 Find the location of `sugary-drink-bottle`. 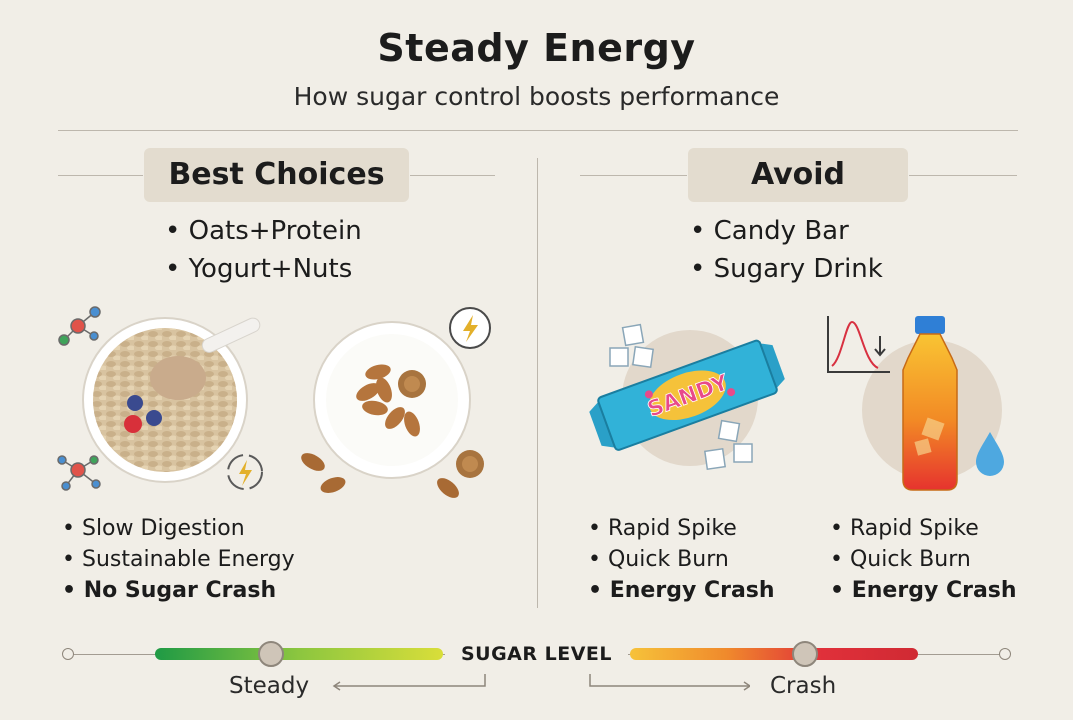

sugary-drink-bottle is located at coordinates (930, 403).